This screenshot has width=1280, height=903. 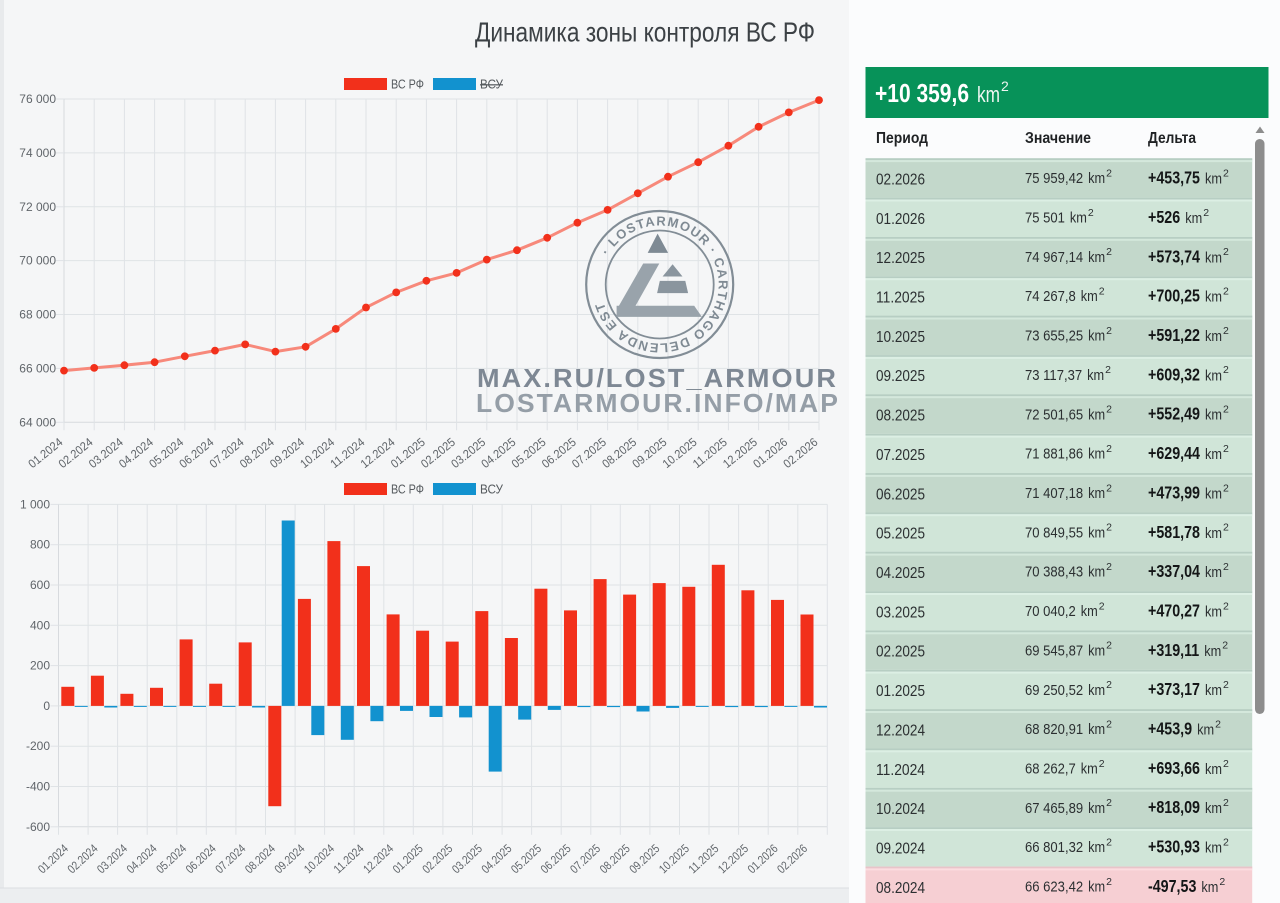 What do you see at coordinates (900, 849) in the screenshot?
I see `svg-text: 09.2024` at bounding box center [900, 849].